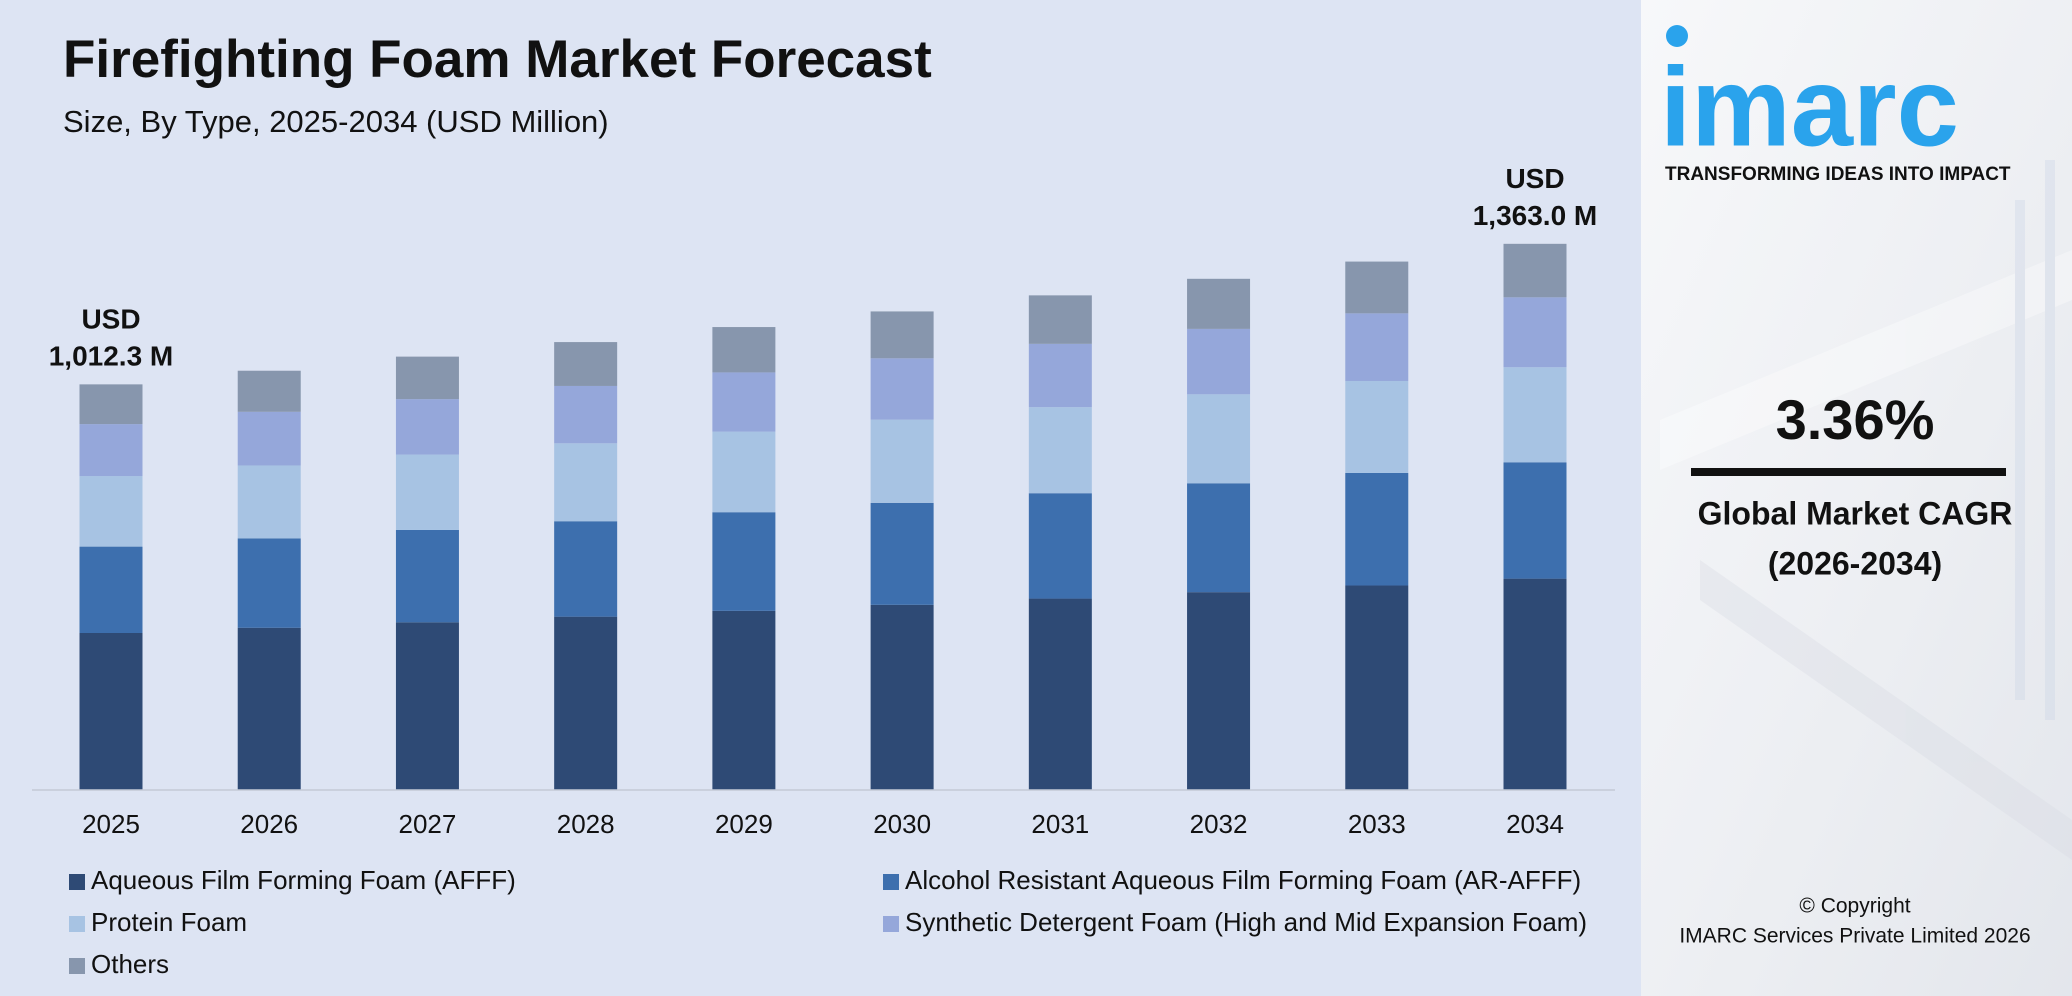  Describe the element at coordinates (428, 824) in the screenshot. I see `x-tick-label: 2027` at that location.